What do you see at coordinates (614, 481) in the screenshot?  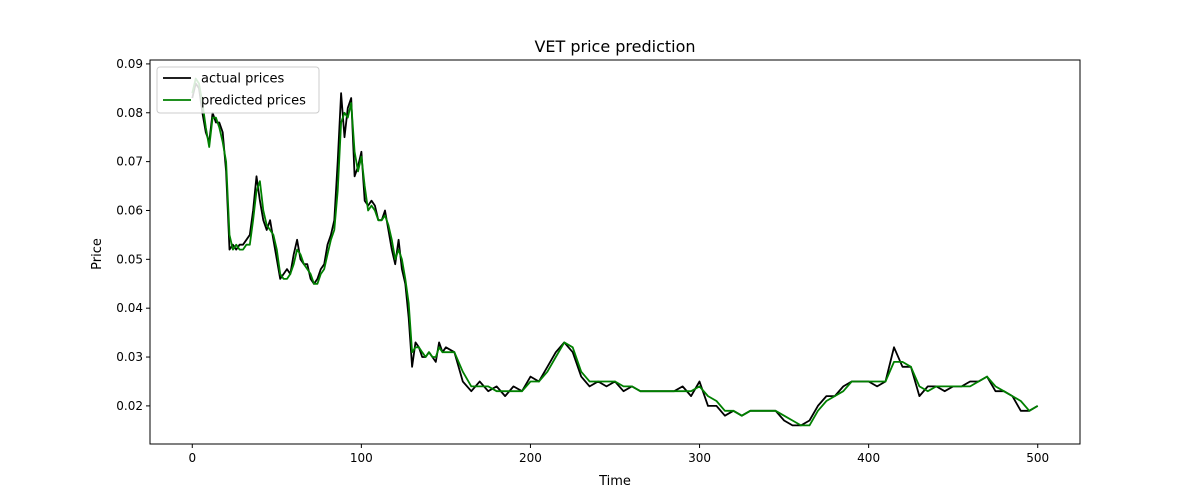 I see `x-axis-label: Time` at bounding box center [614, 481].